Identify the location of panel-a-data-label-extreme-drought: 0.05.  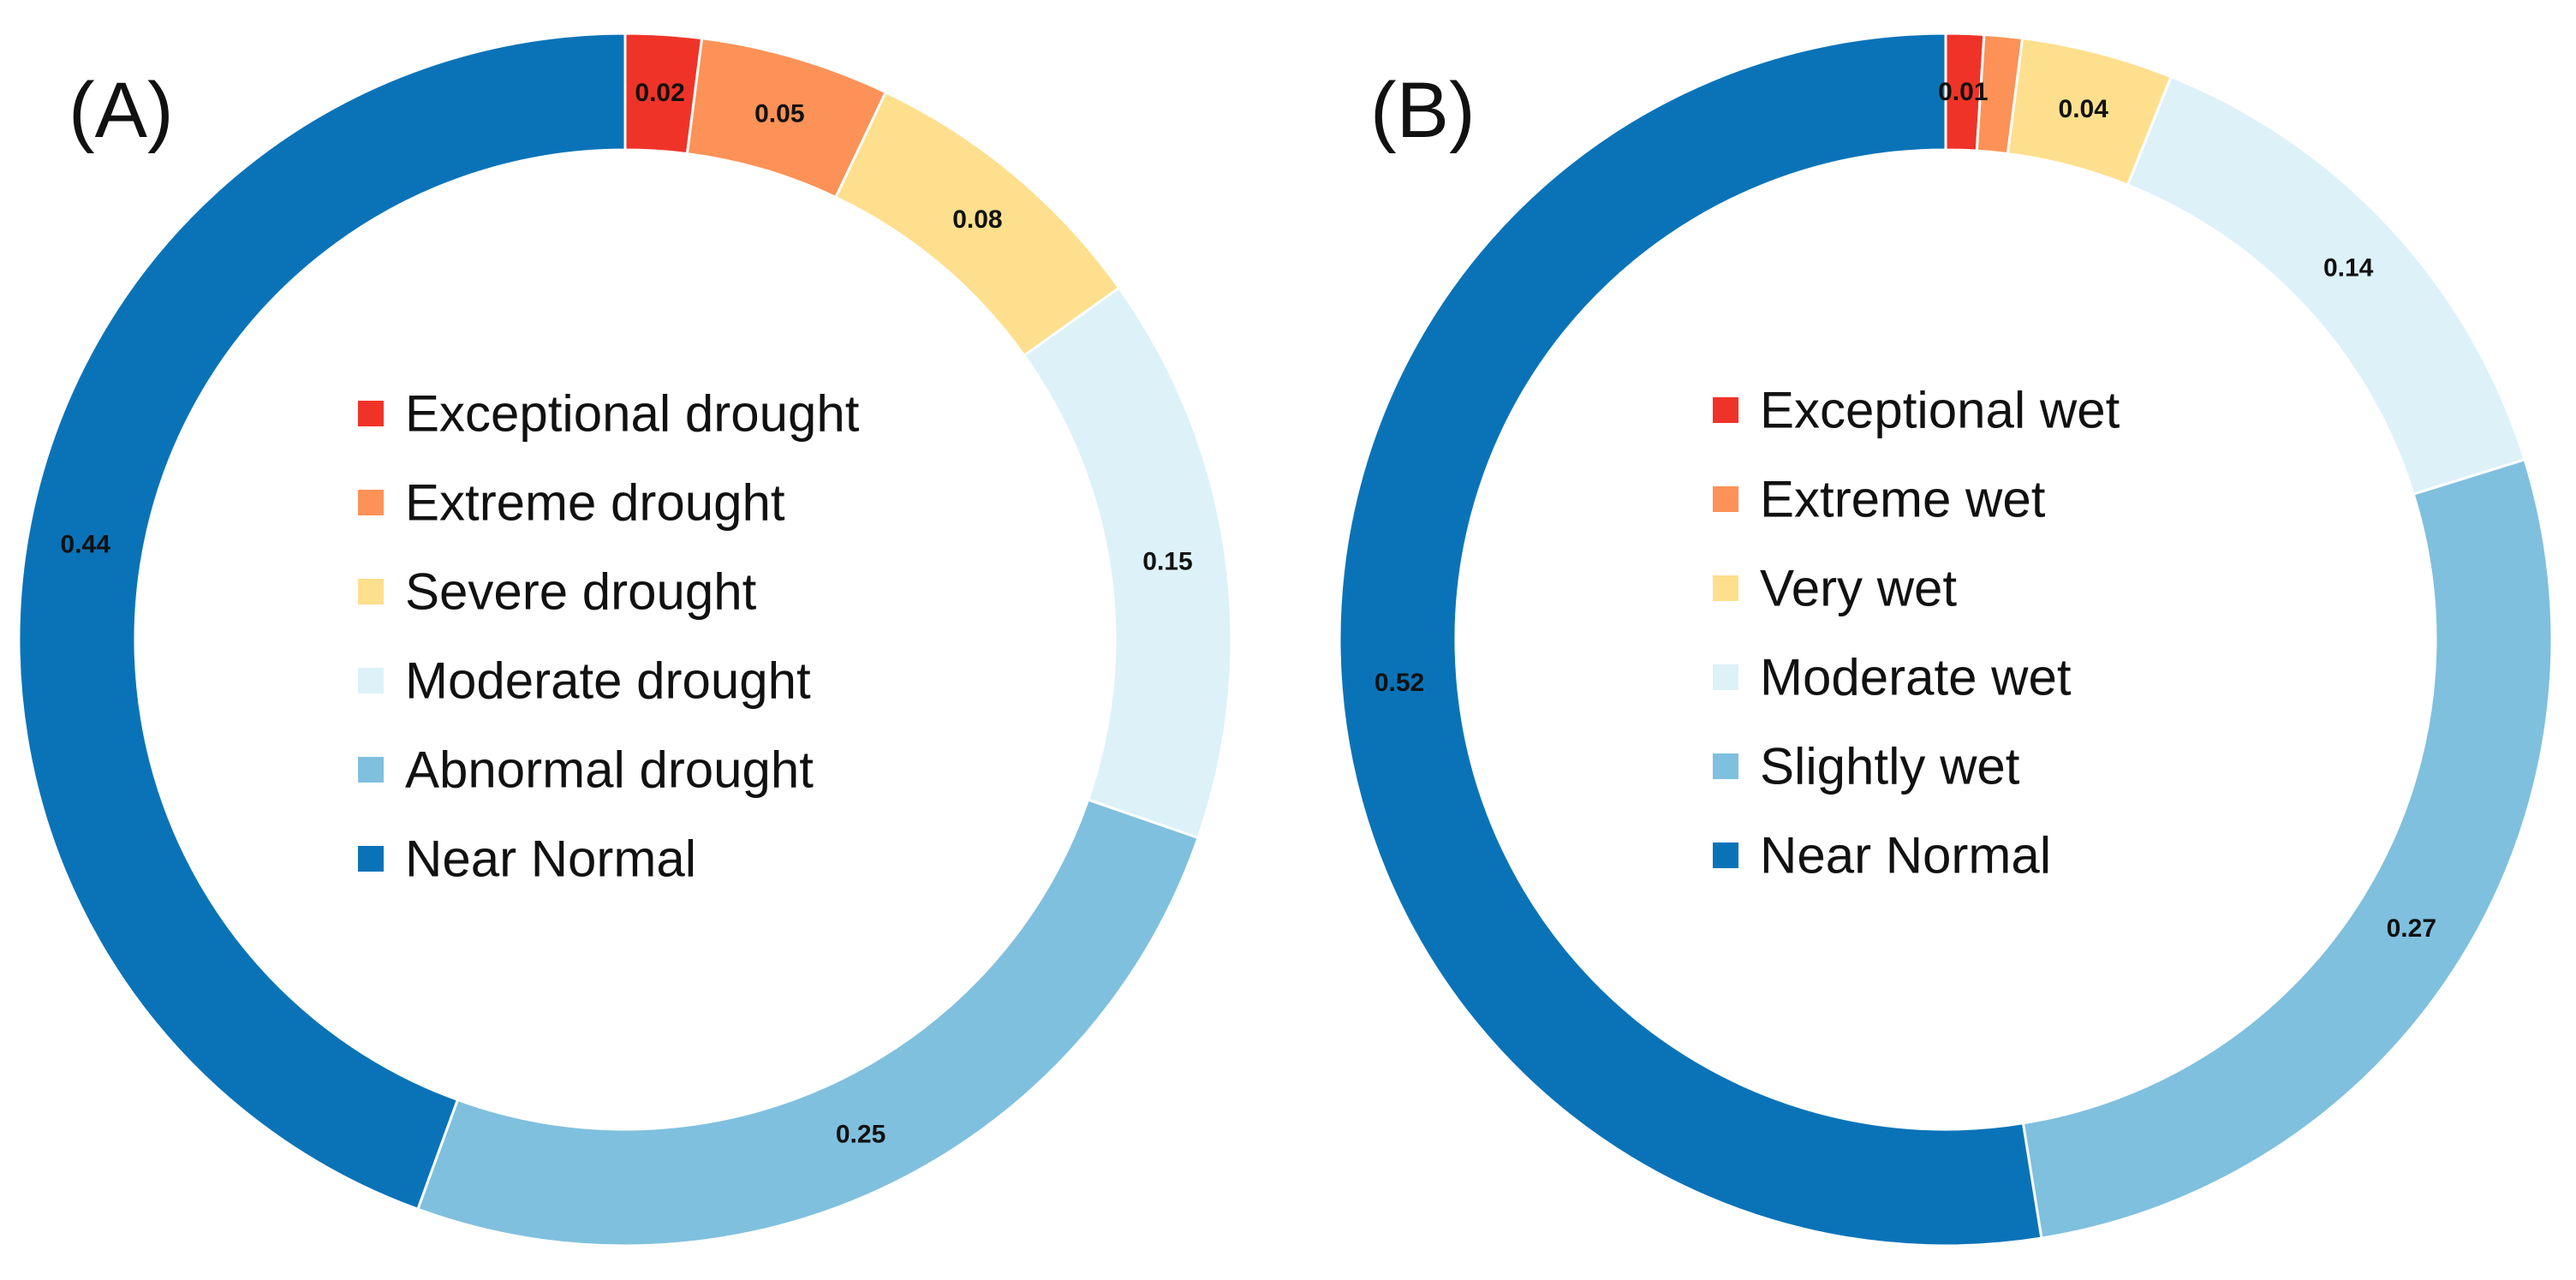
(779, 113).